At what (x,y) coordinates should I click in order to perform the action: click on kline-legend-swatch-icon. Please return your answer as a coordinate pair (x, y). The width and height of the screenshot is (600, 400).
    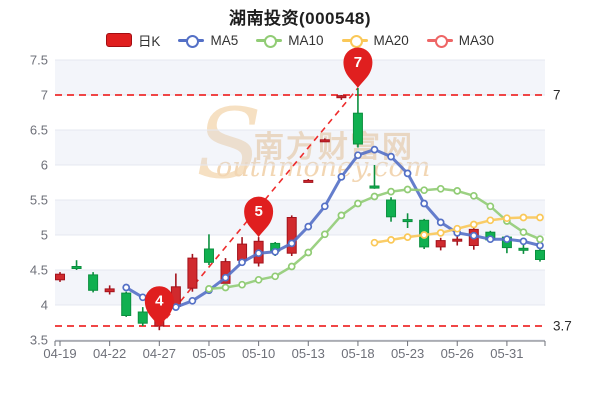
    Looking at the image, I should click on (118, 40).